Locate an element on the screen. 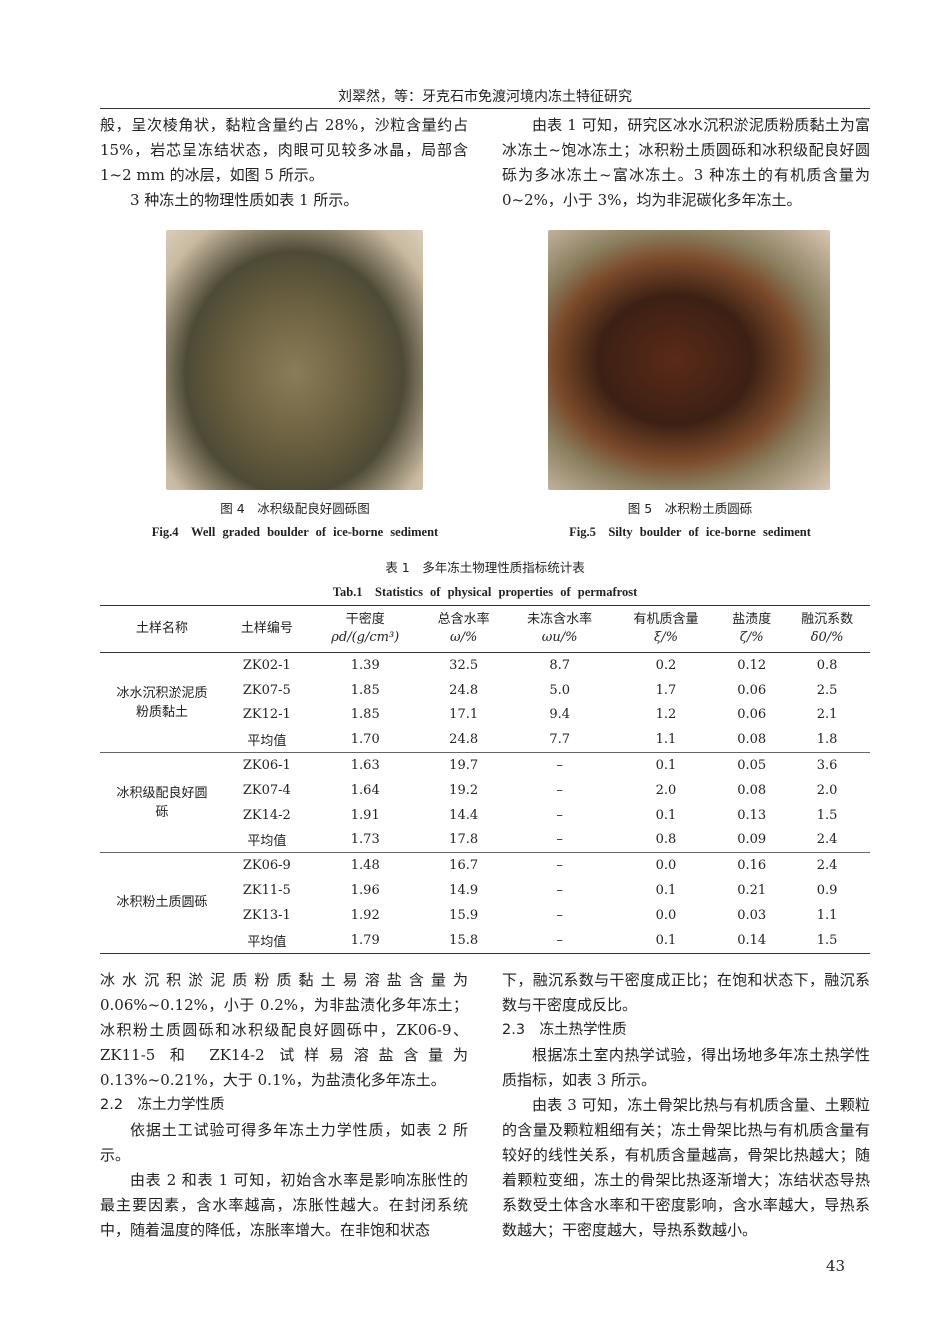 The height and width of the screenshot is (1344, 950). column-header-unit: ρd/(g/cm³) is located at coordinates (365, 637).